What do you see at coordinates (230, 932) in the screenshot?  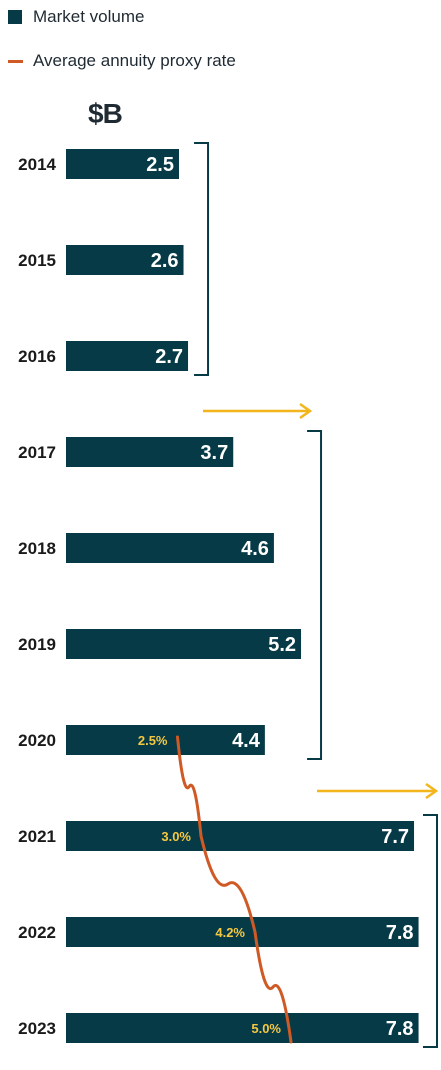 I see `rate-label-2022: 4.2%` at bounding box center [230, 932].